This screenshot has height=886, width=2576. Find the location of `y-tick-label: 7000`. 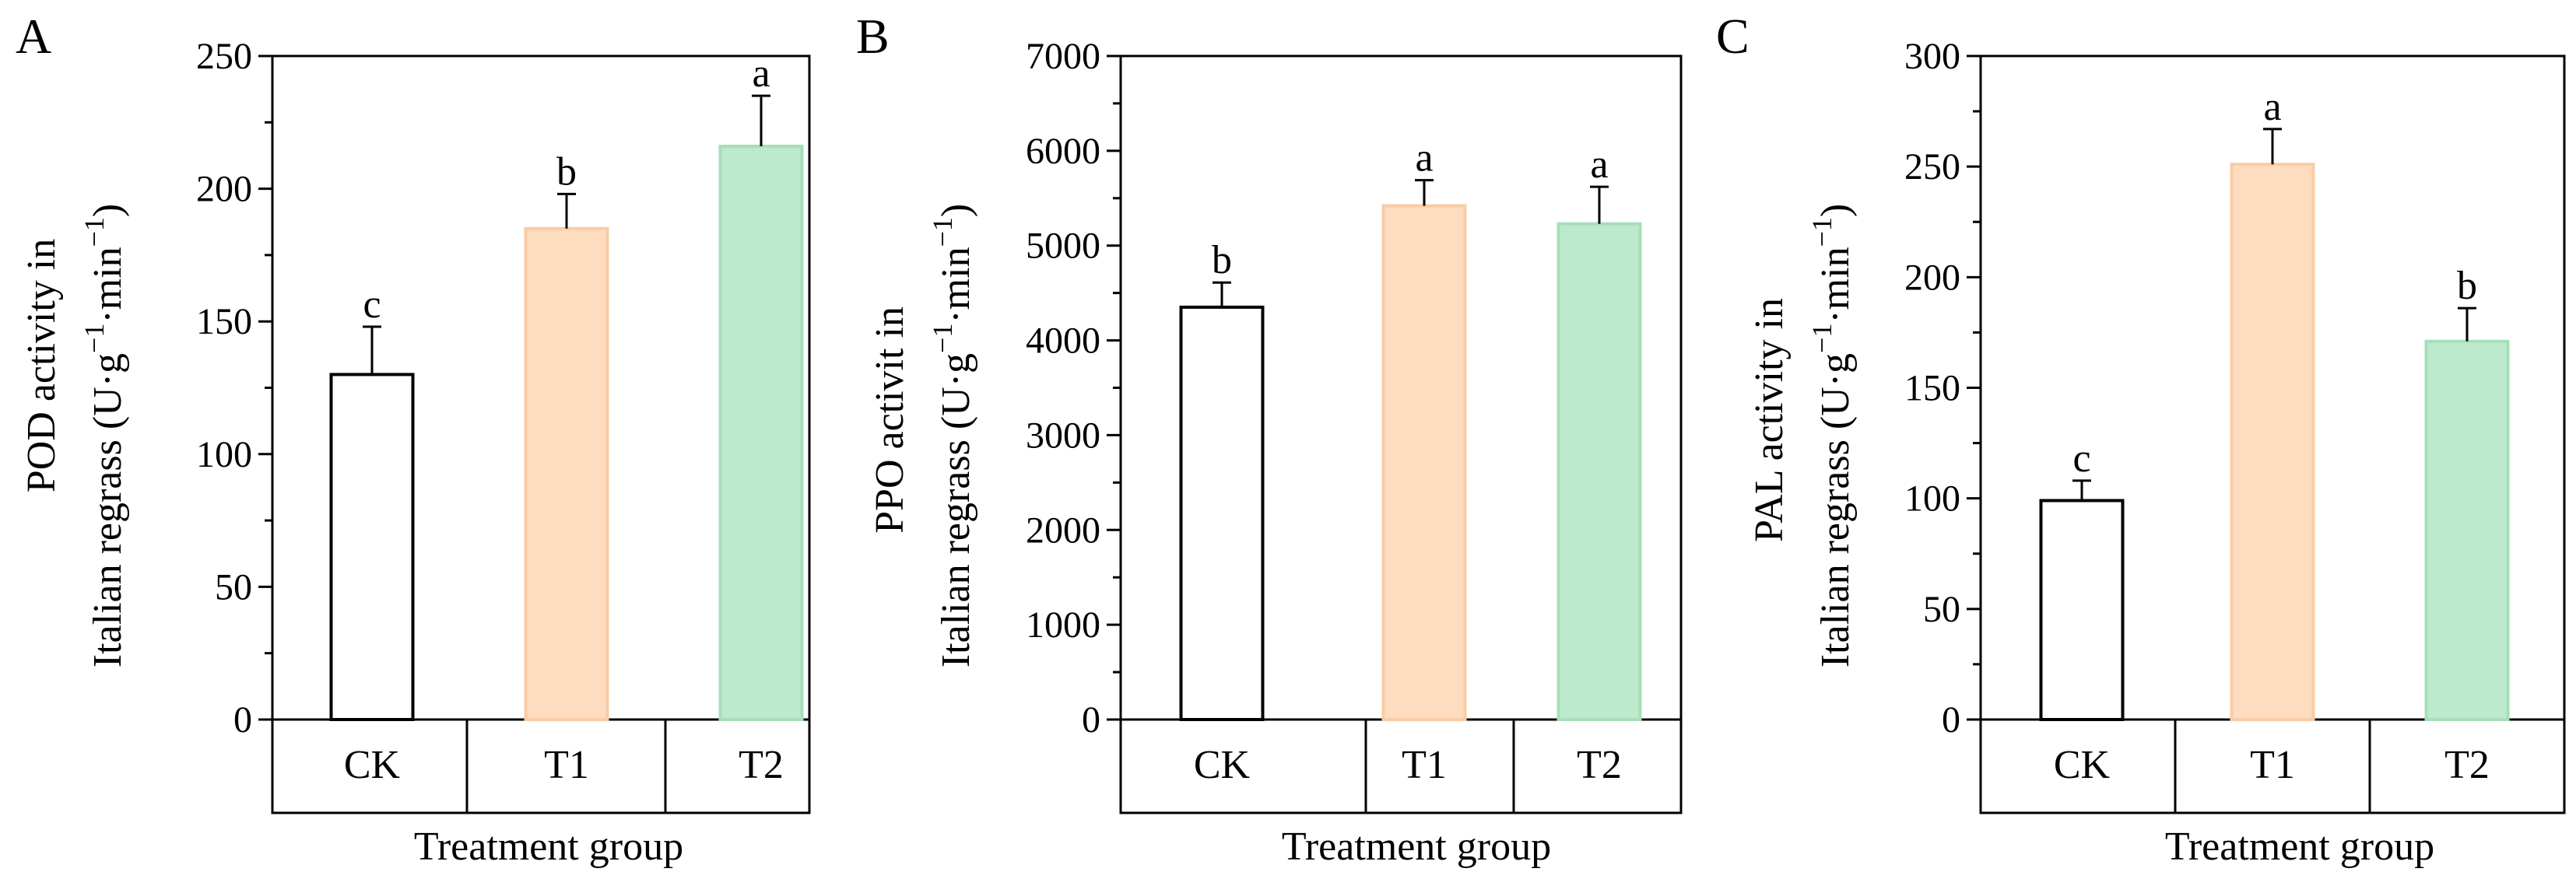

y-tick-label: 7000 is located at coordinates (1063, 56).